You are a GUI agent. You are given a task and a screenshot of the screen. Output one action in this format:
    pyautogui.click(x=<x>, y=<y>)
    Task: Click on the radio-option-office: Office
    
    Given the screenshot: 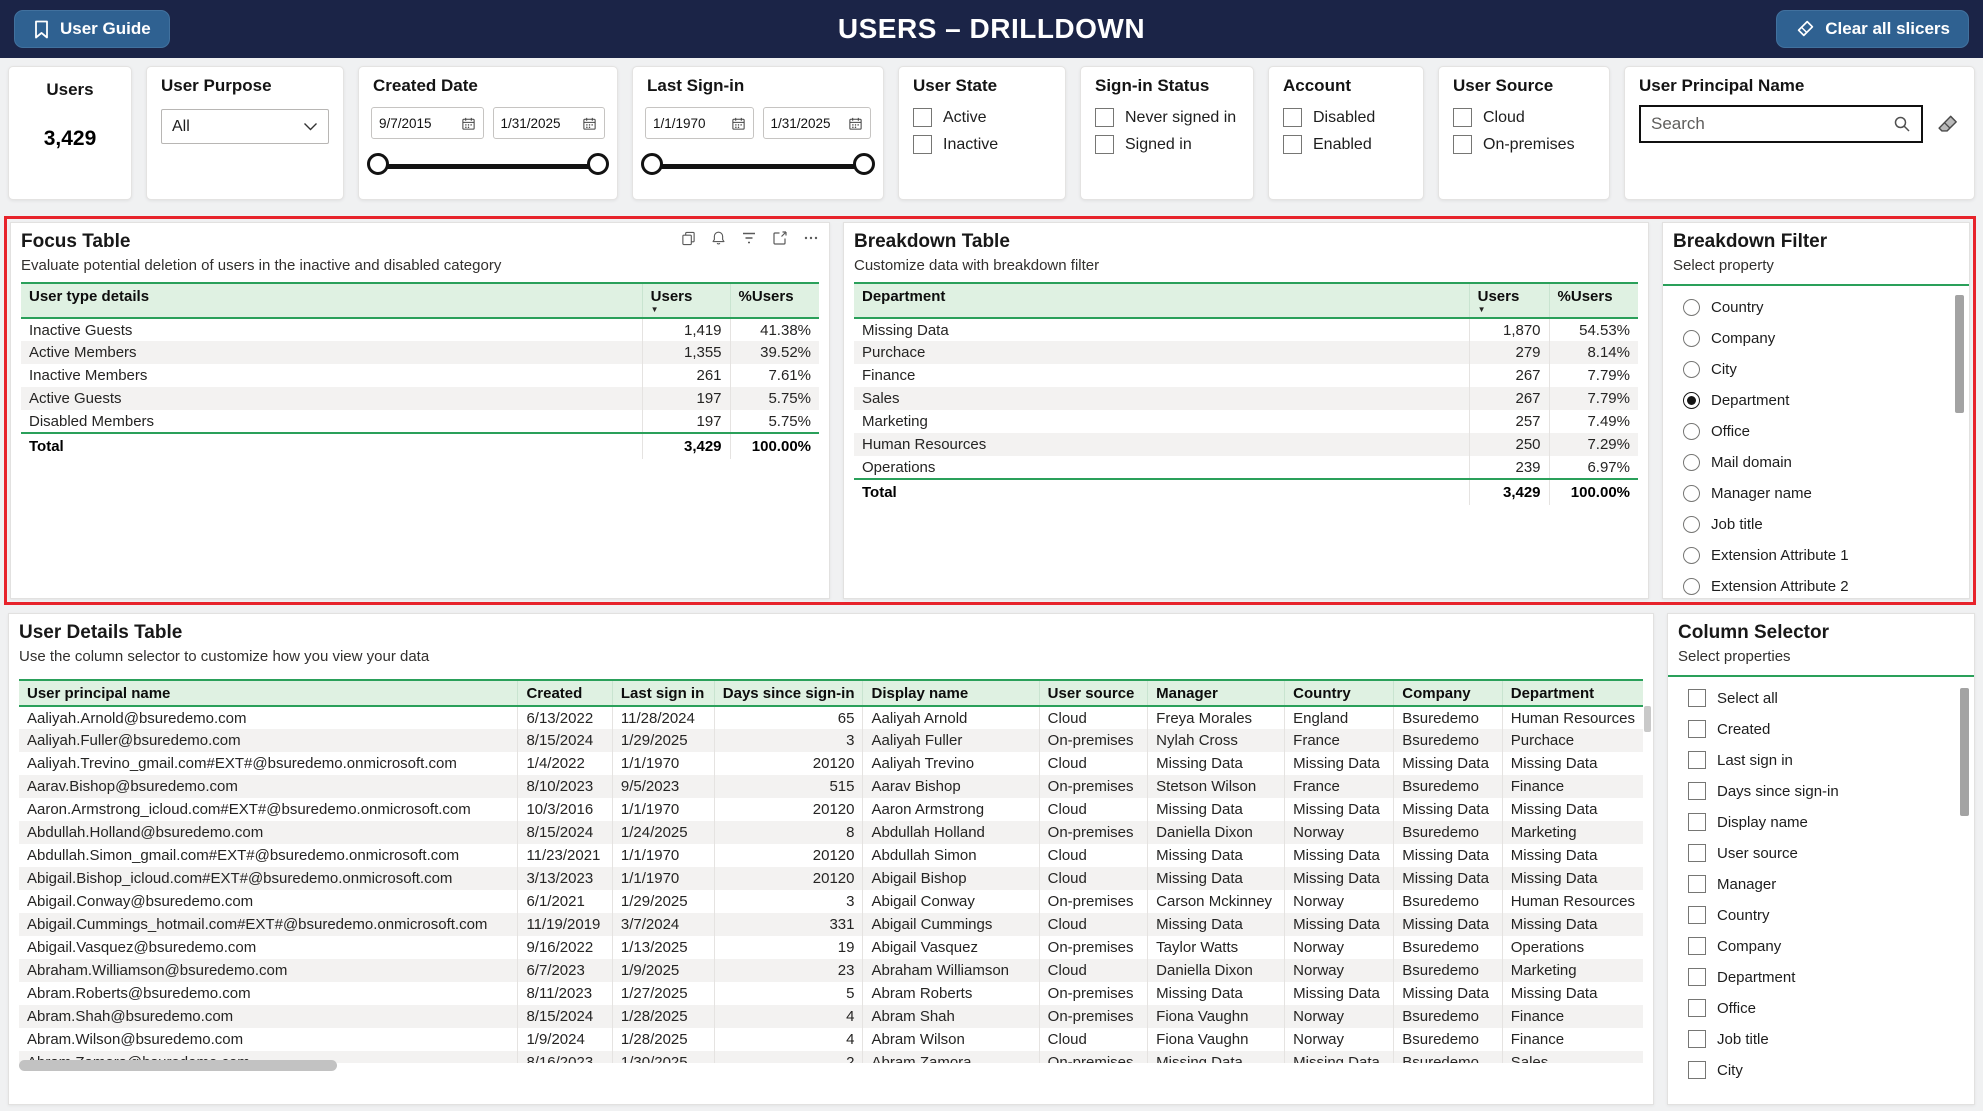 What is the action you would take?
    pyautogui.click(x=1826, y=431)
    